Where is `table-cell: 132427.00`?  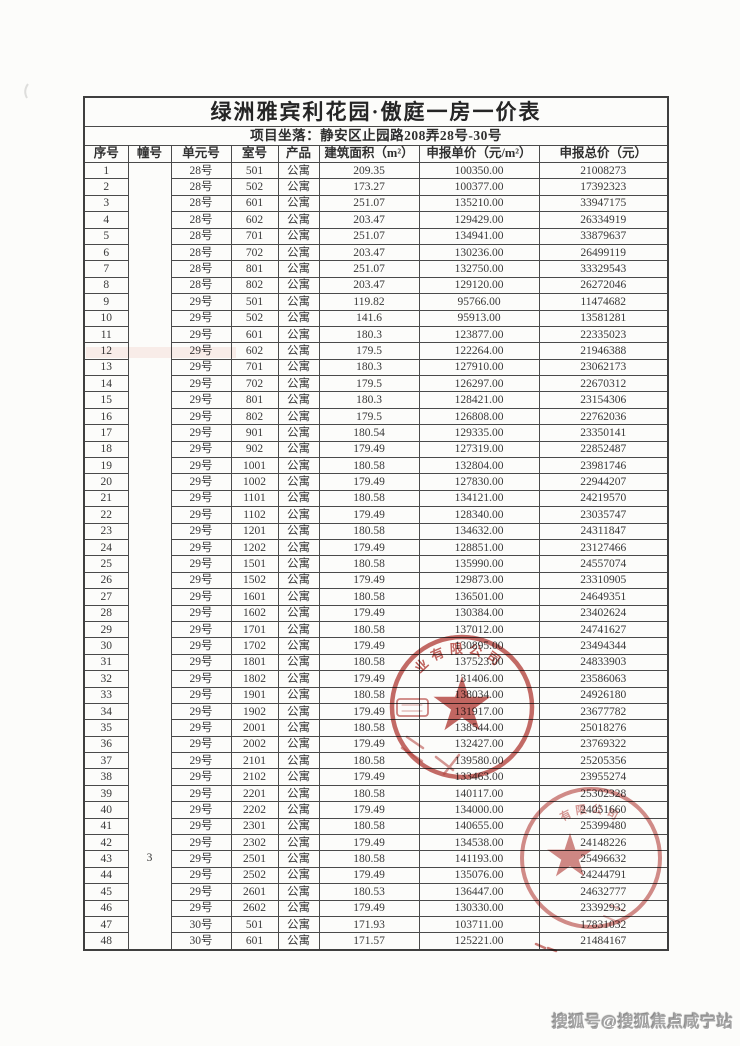 table-cell: 132427.00 is located at coordinates (479, 744).